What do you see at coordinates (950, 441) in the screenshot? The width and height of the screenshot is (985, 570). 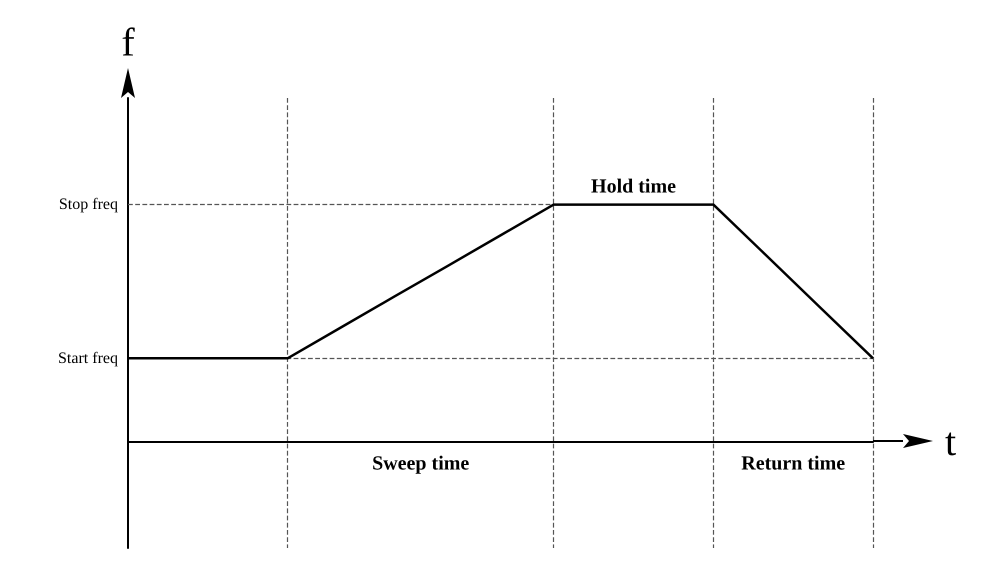 I see `x-axis-title: t` at bounding box center [950, 441].